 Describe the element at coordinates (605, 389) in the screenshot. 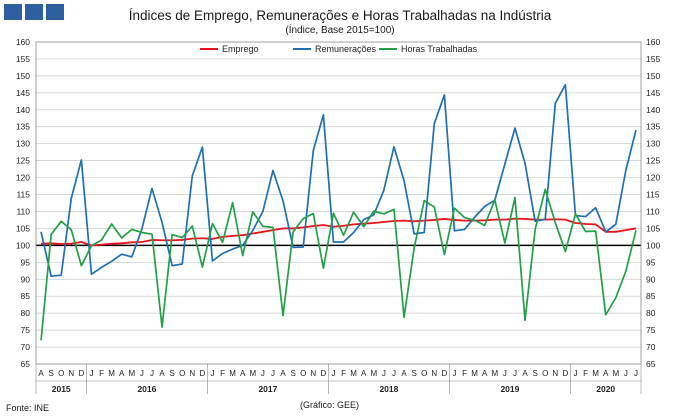

I see `year-label: 2020` at that location.